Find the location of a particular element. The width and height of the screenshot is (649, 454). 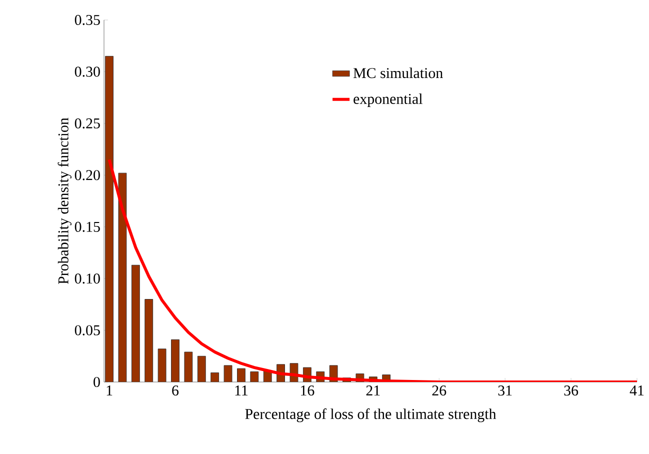

x-tick-label: 26 is located at coordinates (439, 391).